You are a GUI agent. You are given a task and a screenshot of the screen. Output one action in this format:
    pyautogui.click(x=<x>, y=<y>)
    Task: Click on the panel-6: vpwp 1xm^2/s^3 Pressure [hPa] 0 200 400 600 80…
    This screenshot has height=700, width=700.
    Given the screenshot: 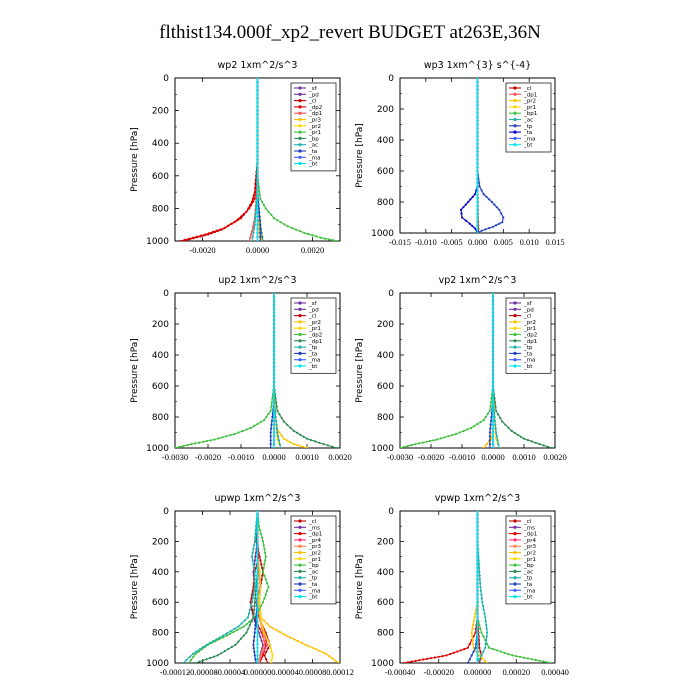 What is the action you would take?
    pyautogui.click(x=462, y=585)
    